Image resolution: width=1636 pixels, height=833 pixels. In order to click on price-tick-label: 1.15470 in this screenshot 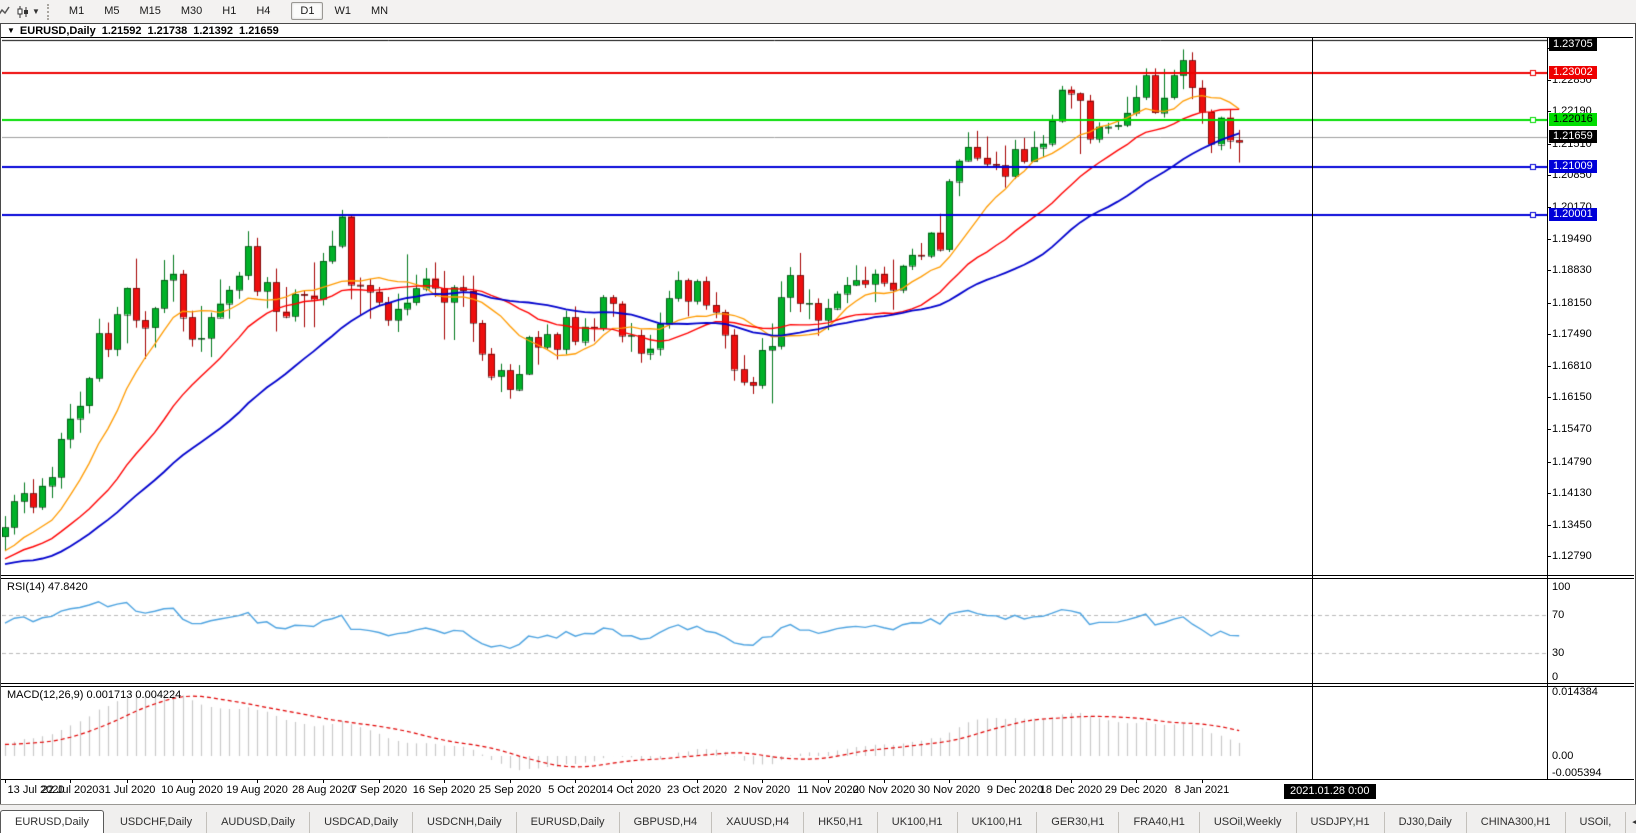, I will do `click(1572, 429)`.